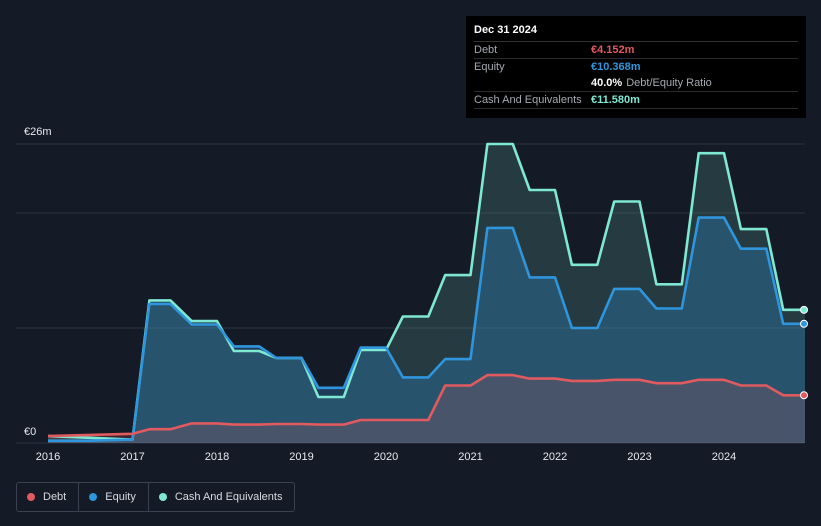 Image resolution: width=821 pixels, height=526 pixels. I want to click on debt-end-marker, so click(804, 395).